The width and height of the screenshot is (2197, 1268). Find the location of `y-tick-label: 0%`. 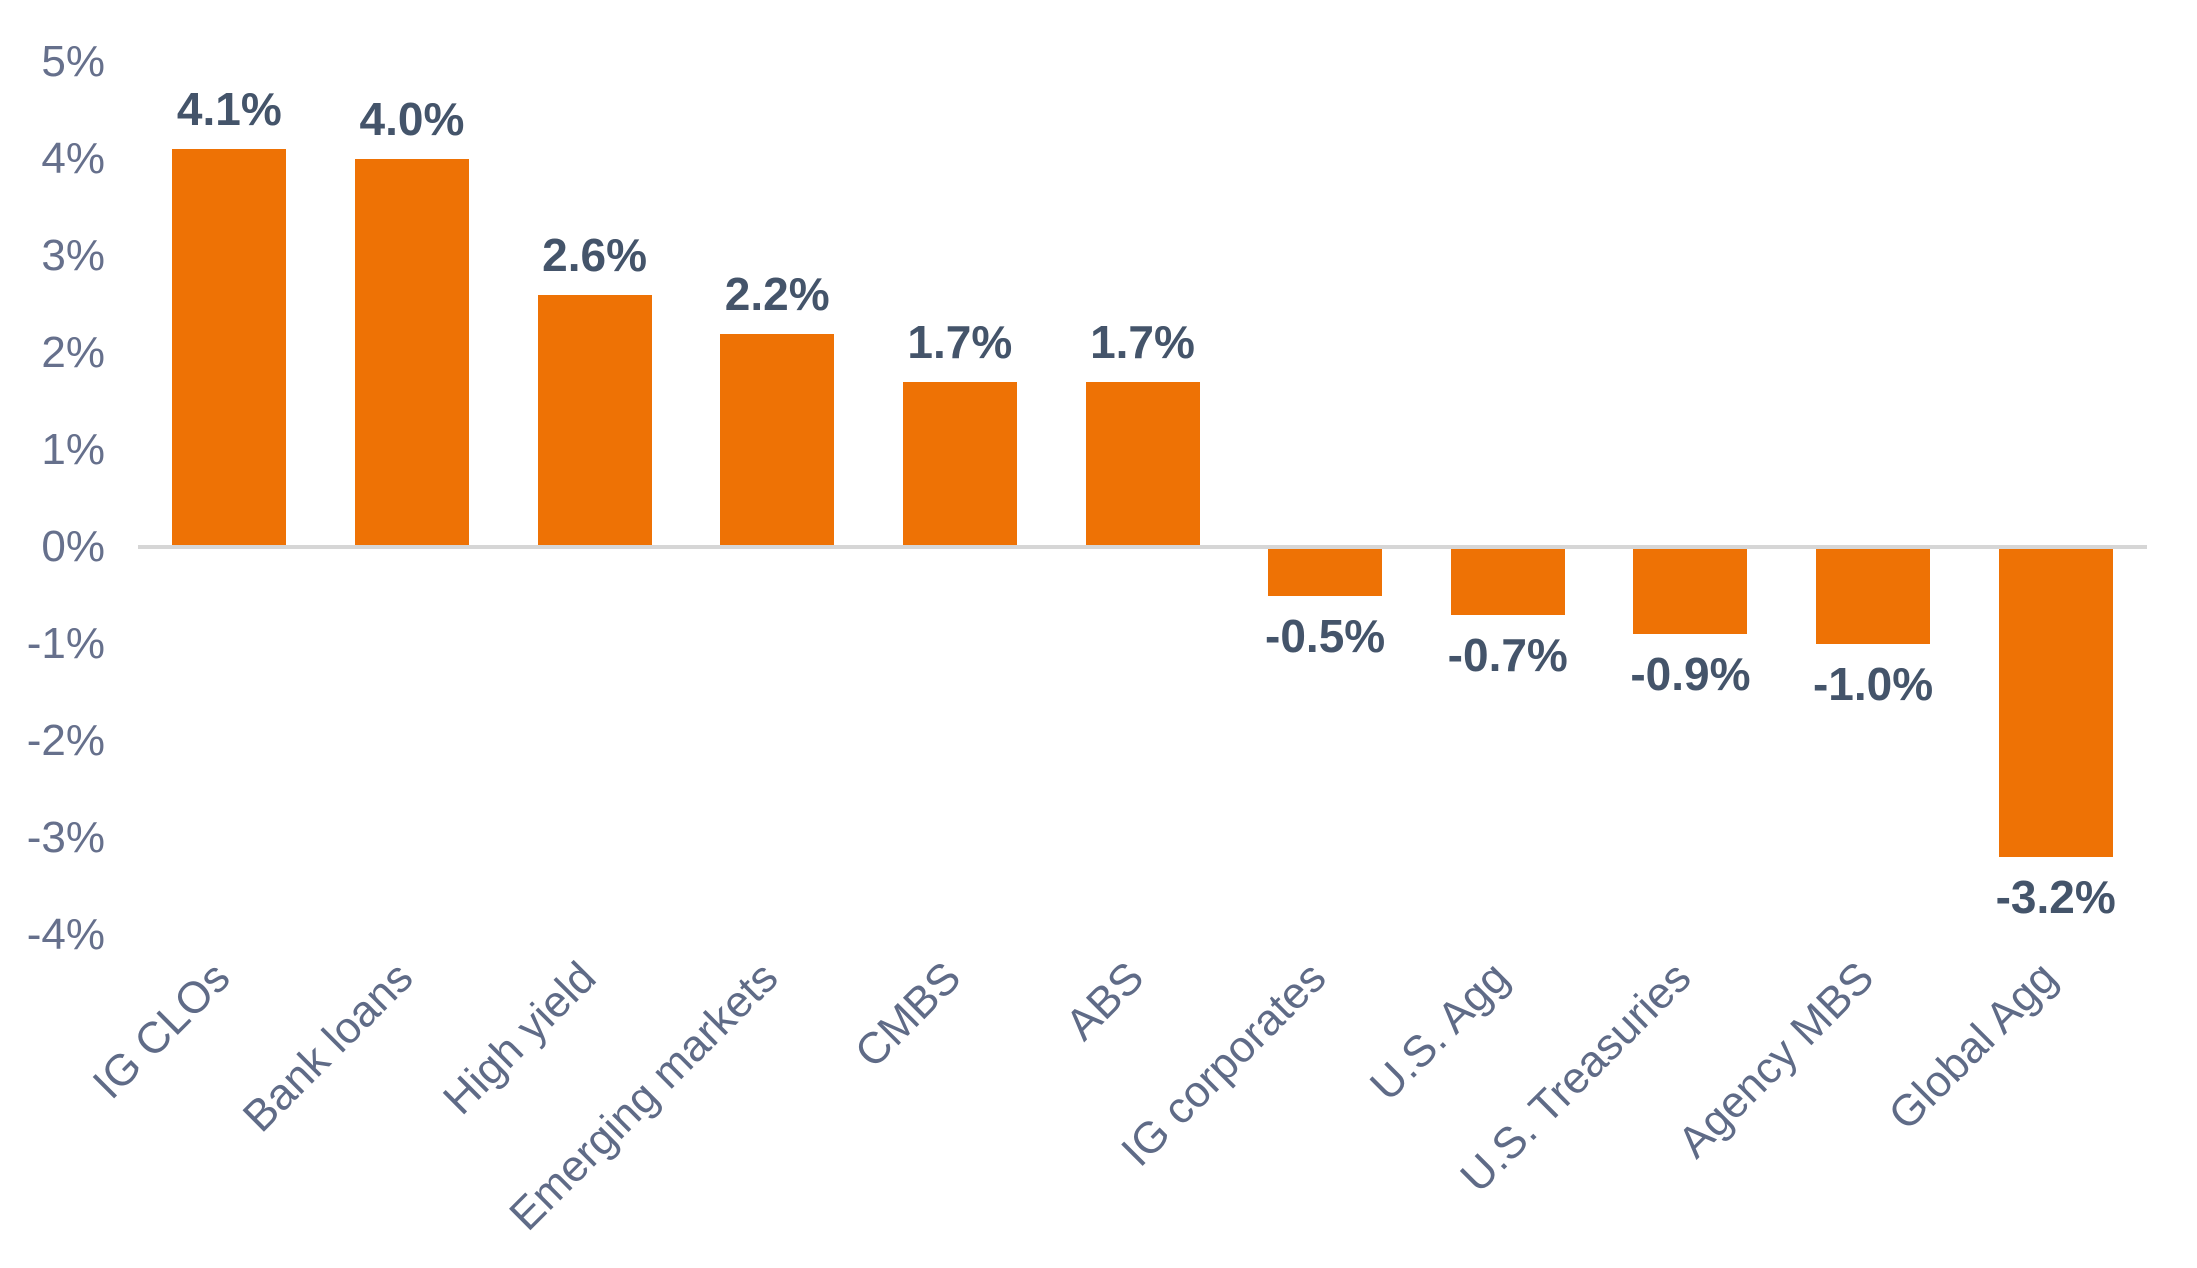

y-tick-label: 0% is located at coordinates (73, 546).